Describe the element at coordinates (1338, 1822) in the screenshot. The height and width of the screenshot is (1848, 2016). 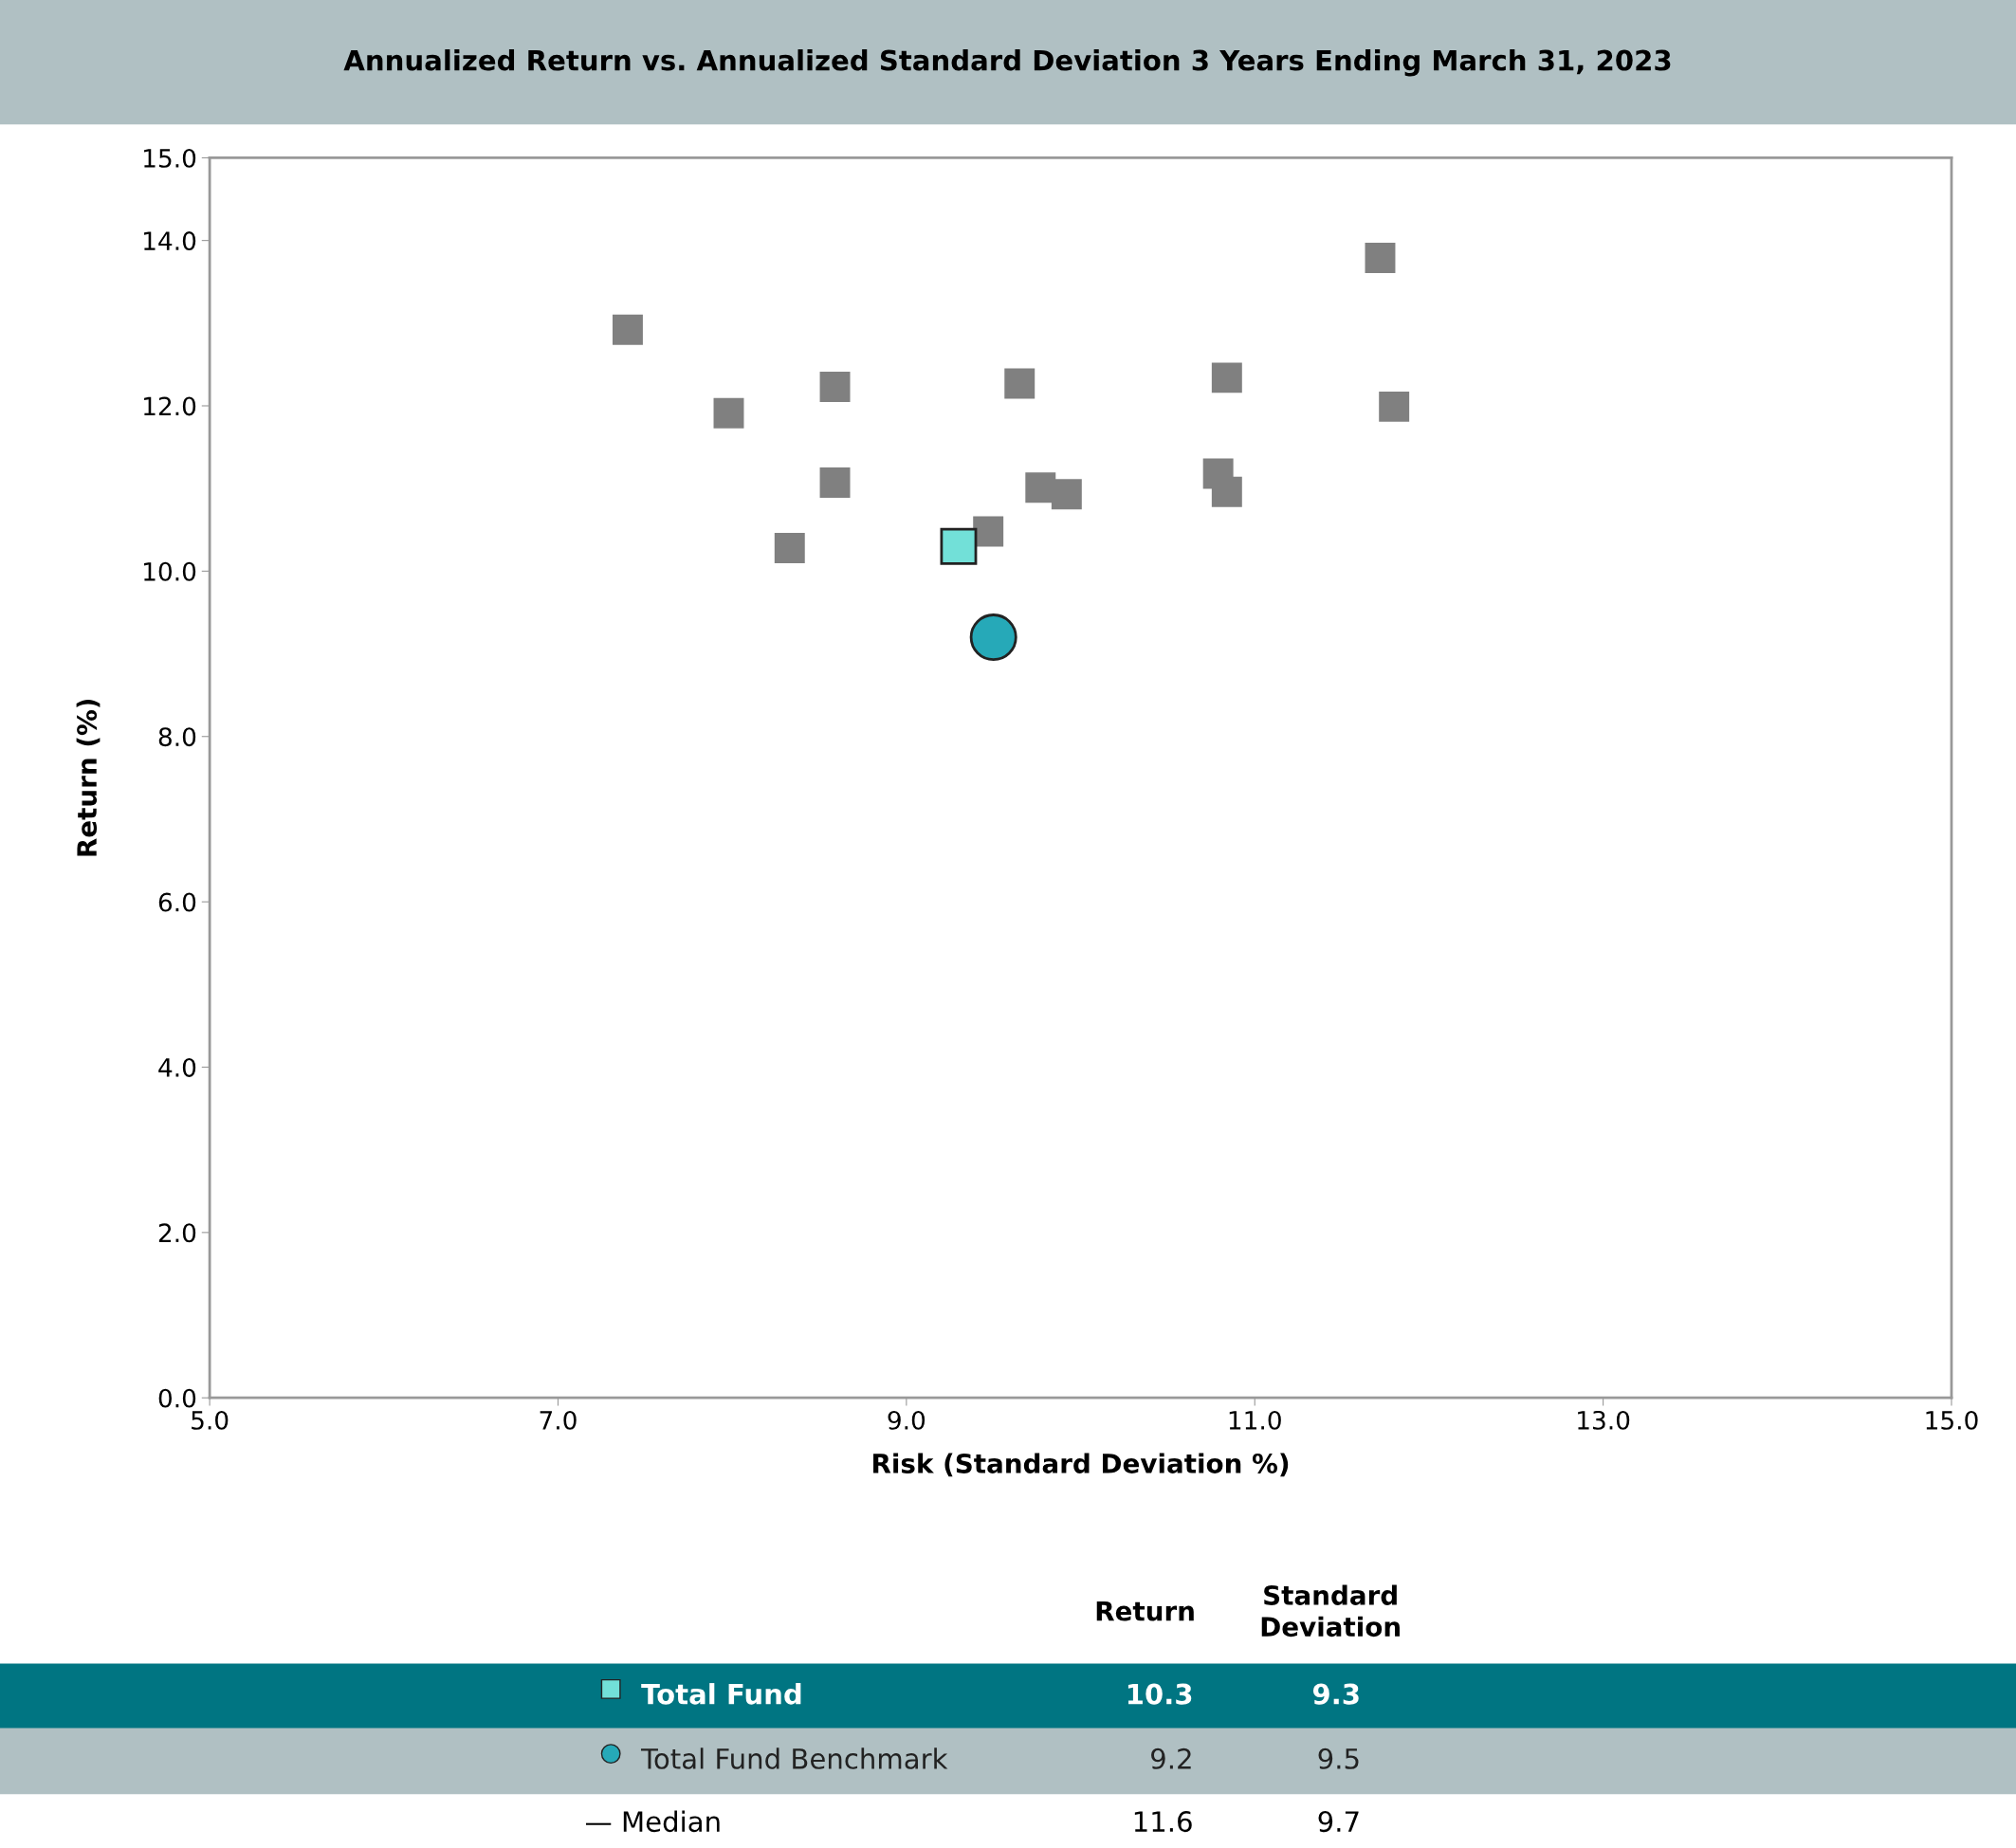
I see `text: 9.7` at that location.